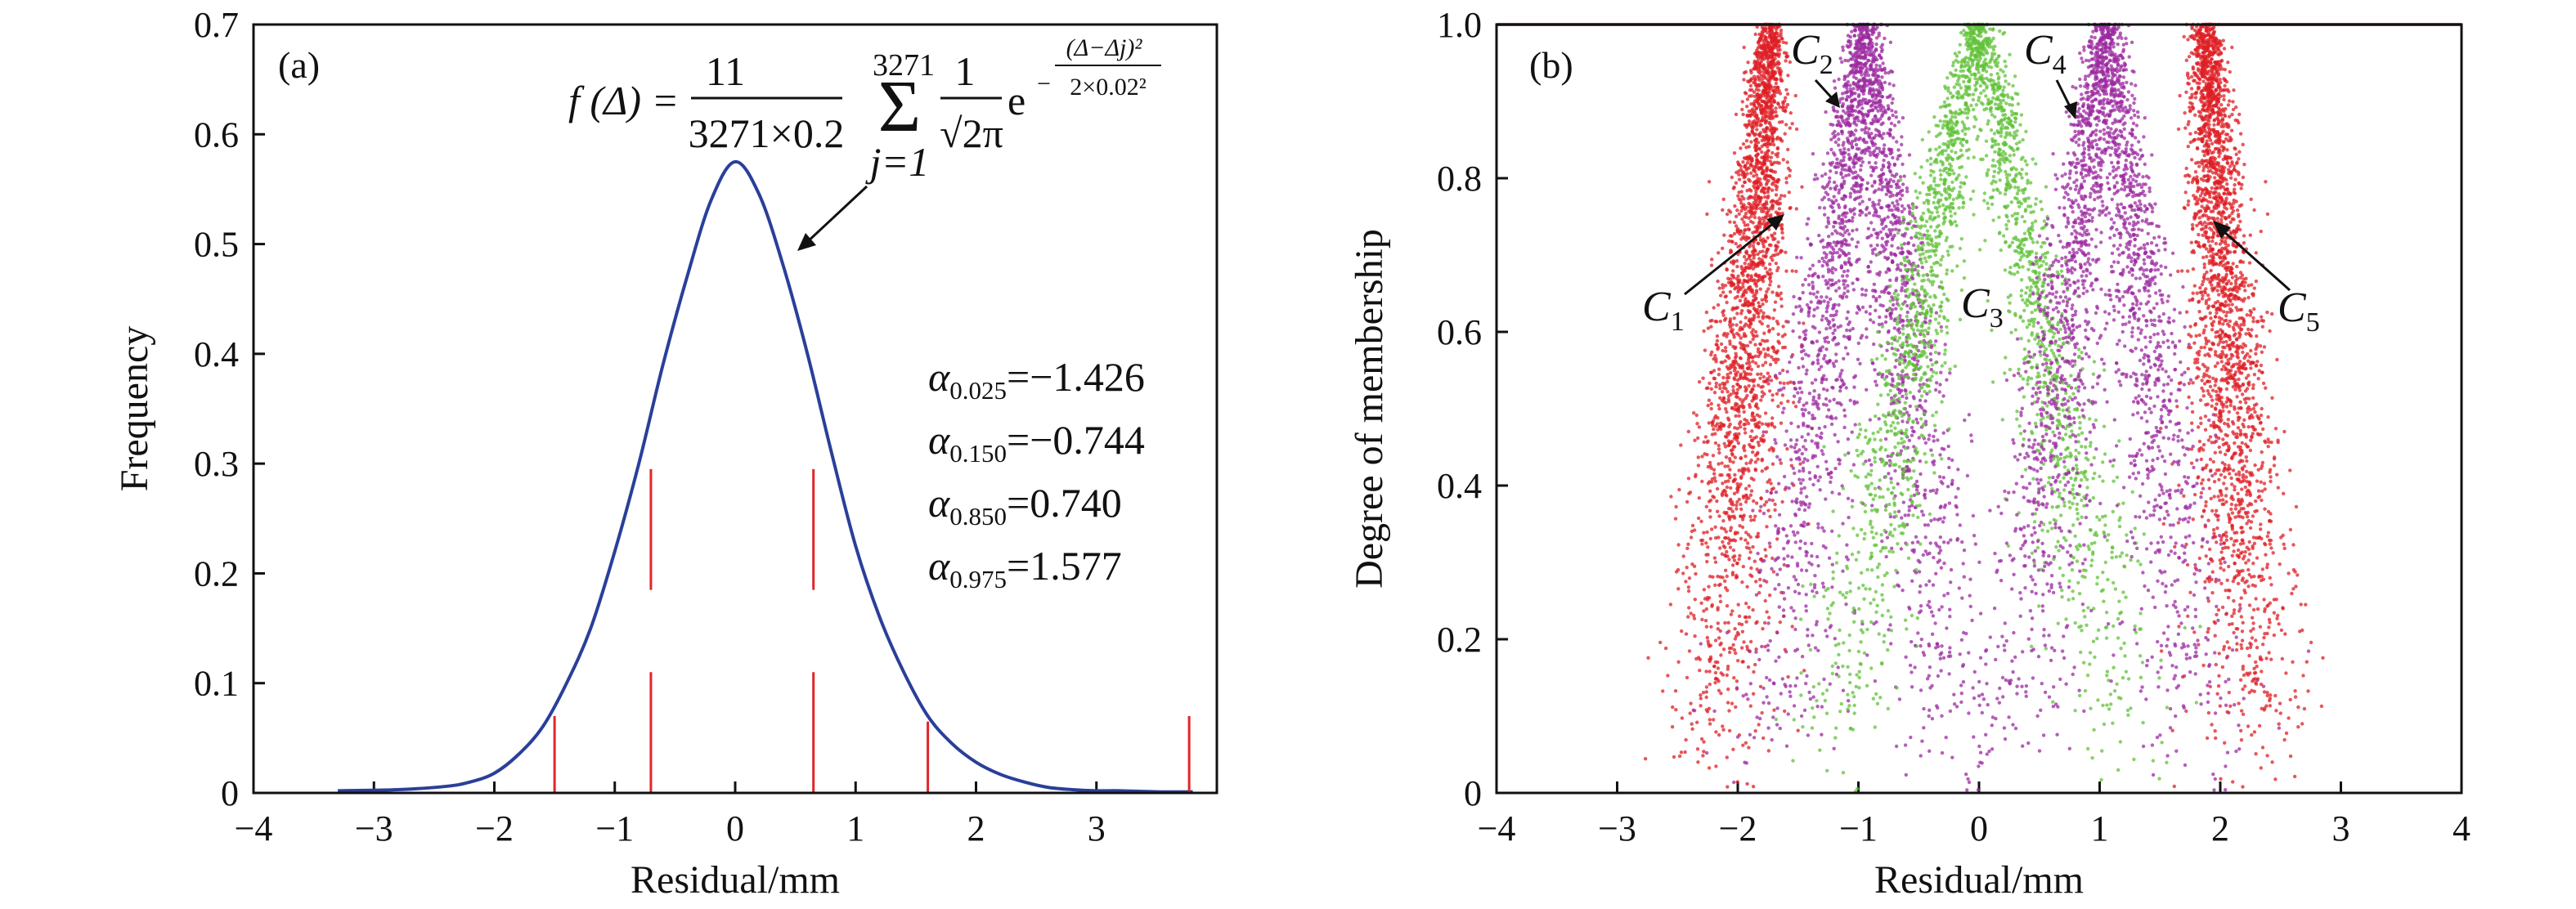 The width and height of the screenshot is (2576, 909). What do you see at coordinates (1459, 486) in the screenshot?
I see `panel-b-ytick-label: 0.4` at bounding box center [1459, 486].